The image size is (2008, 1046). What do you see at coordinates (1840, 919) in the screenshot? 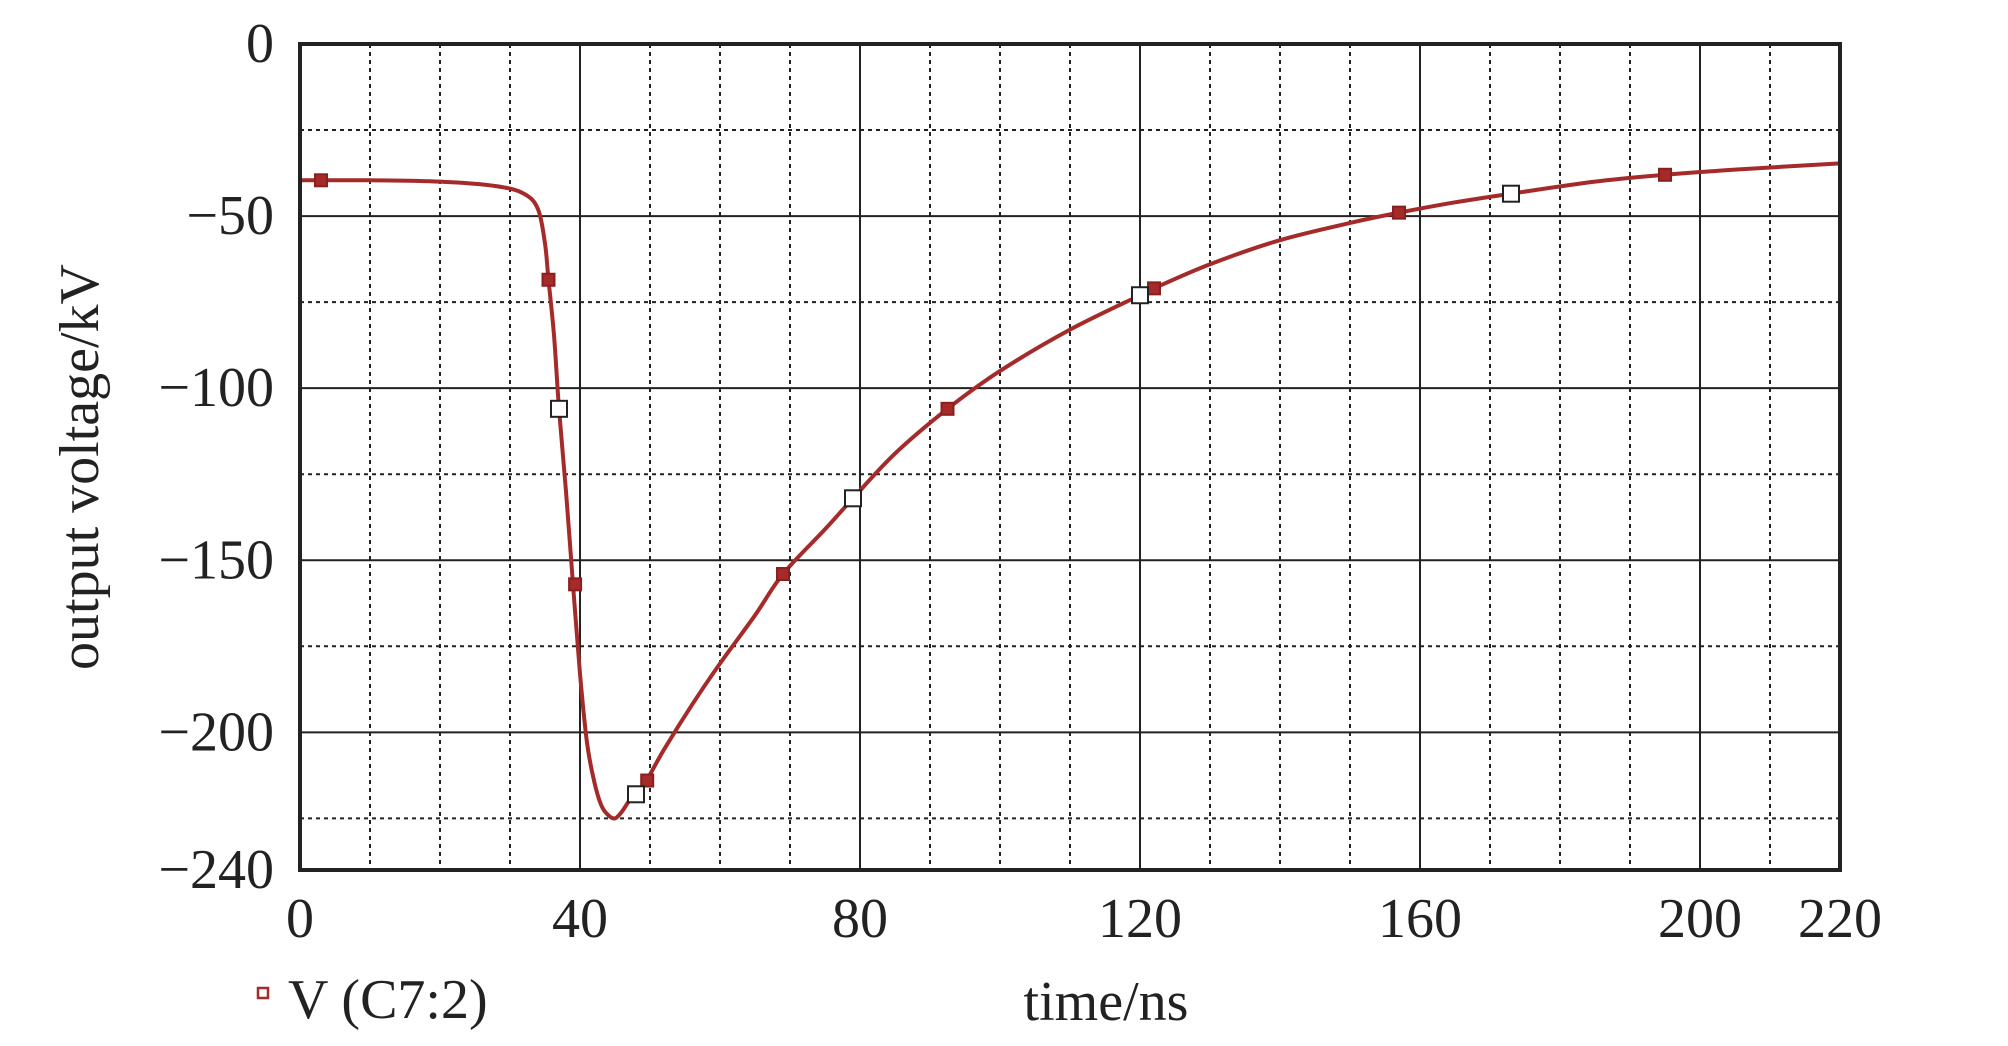
I see `x-tick-label: 220` at bounding box center [1840, 919].